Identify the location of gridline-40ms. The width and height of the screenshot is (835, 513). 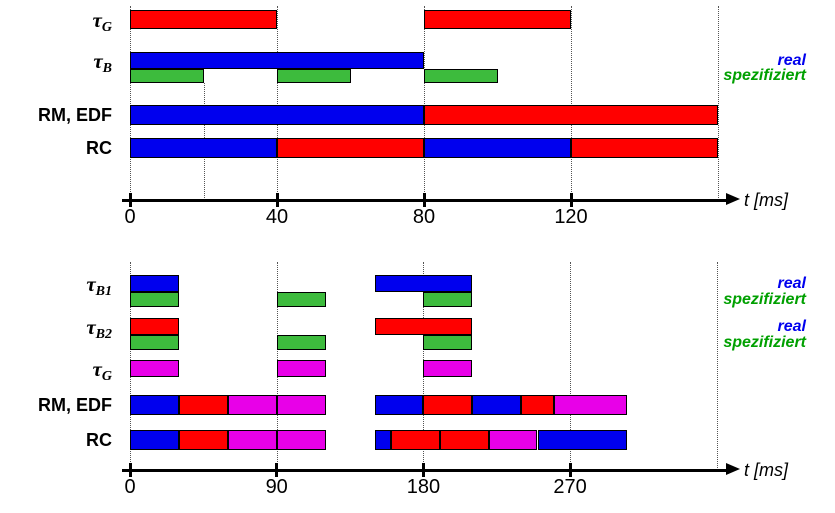
(277, 103).